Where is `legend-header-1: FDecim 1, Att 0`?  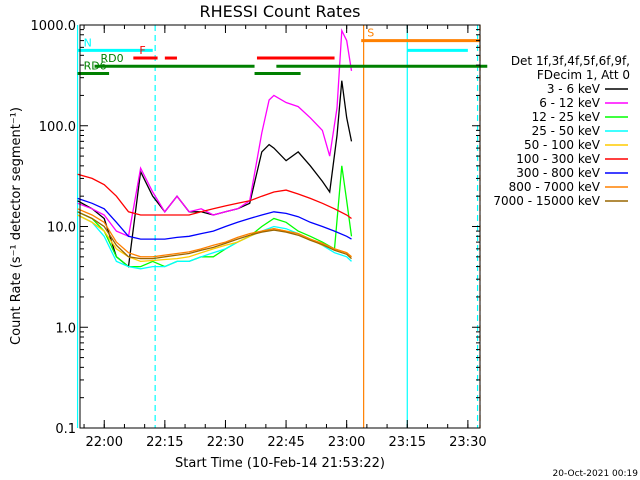 legend-header-1: FDecim 1, Att 0 is located at coordinates (583, 75).